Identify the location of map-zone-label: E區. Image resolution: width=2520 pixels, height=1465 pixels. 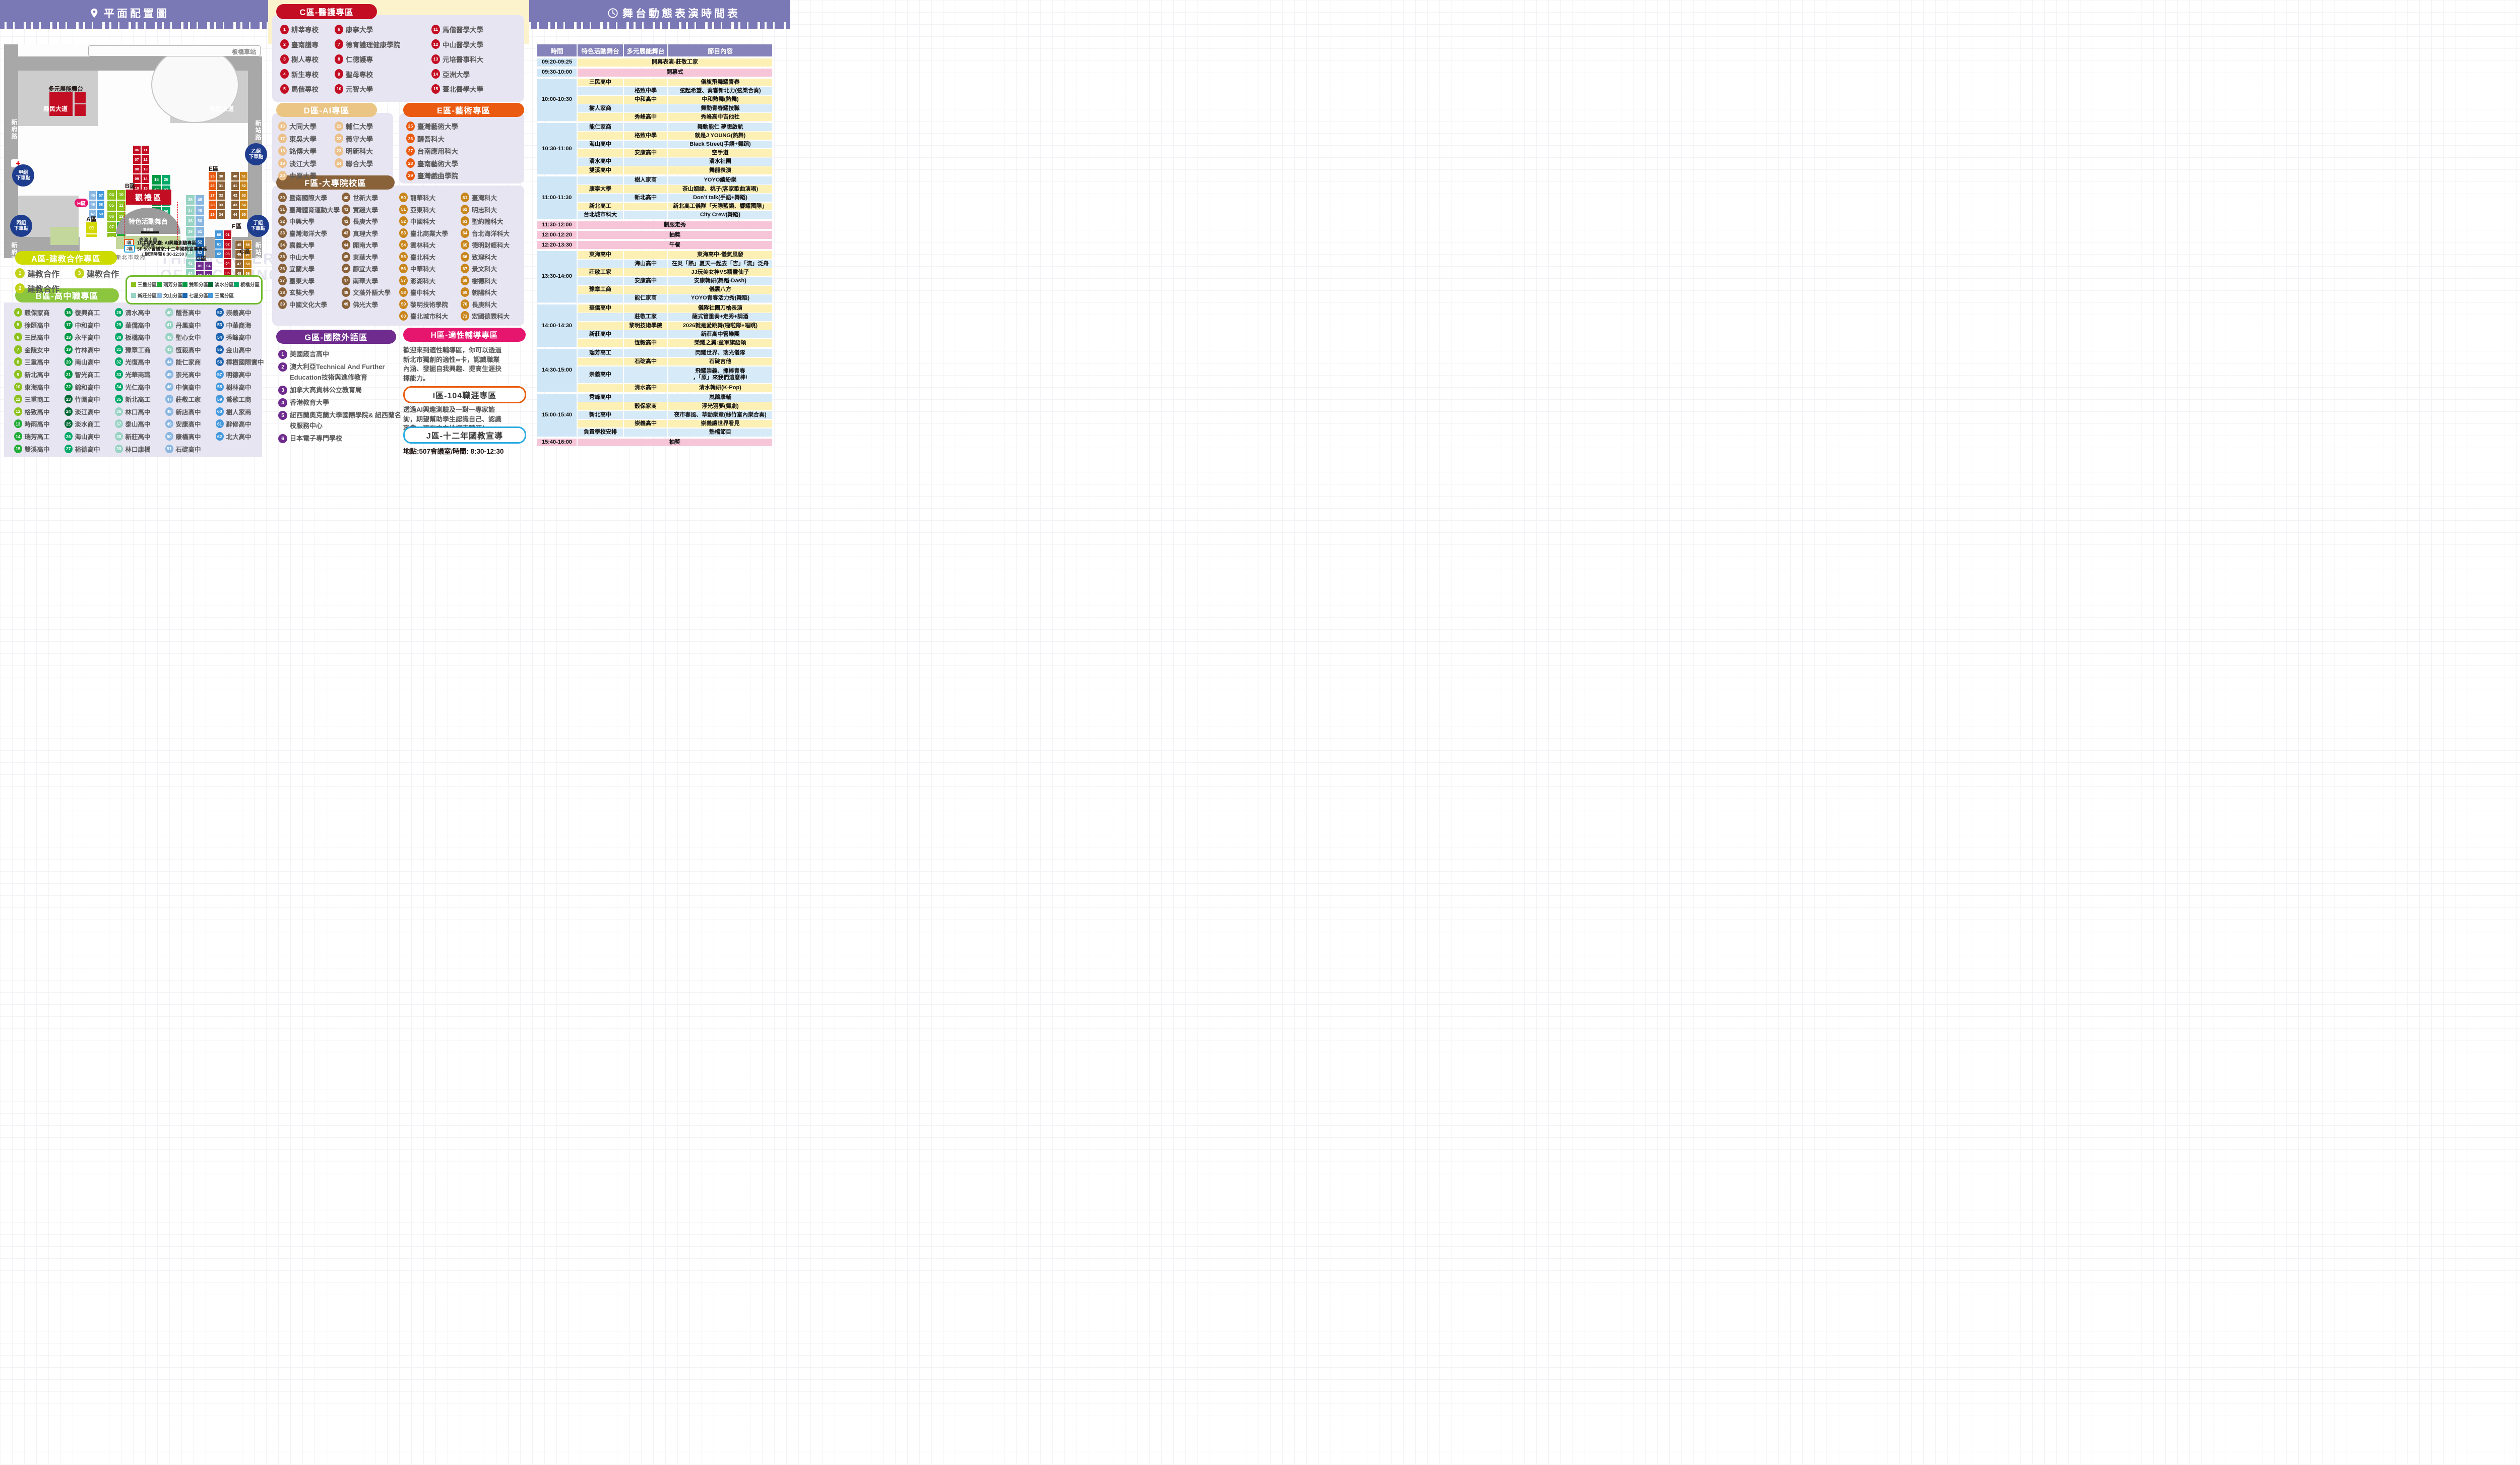
(214, 168).